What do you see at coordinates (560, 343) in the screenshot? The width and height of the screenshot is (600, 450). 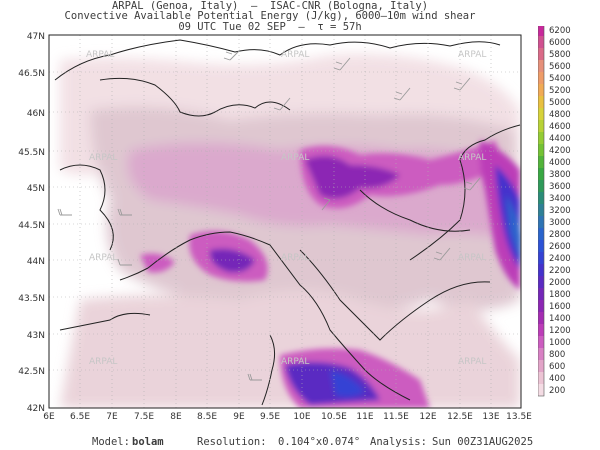 I see `legend-level-label: 1000` at bounding box center [560, 343].